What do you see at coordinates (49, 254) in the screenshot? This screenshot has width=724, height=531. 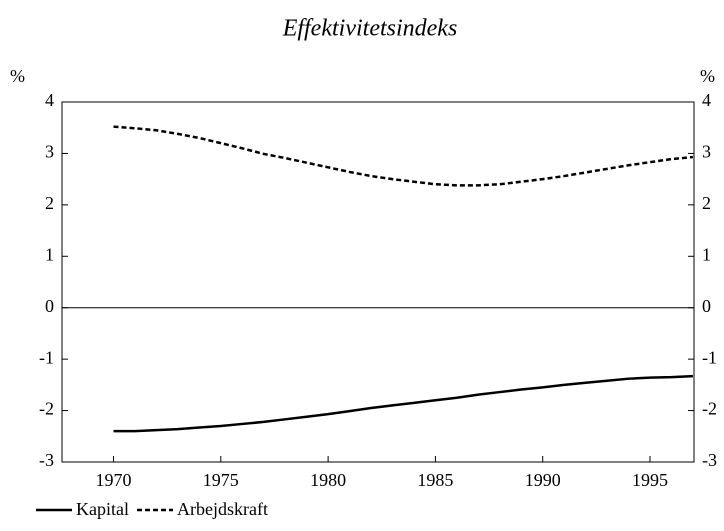 I see `y-tick-label: 1` at bounding box center [49, 254].